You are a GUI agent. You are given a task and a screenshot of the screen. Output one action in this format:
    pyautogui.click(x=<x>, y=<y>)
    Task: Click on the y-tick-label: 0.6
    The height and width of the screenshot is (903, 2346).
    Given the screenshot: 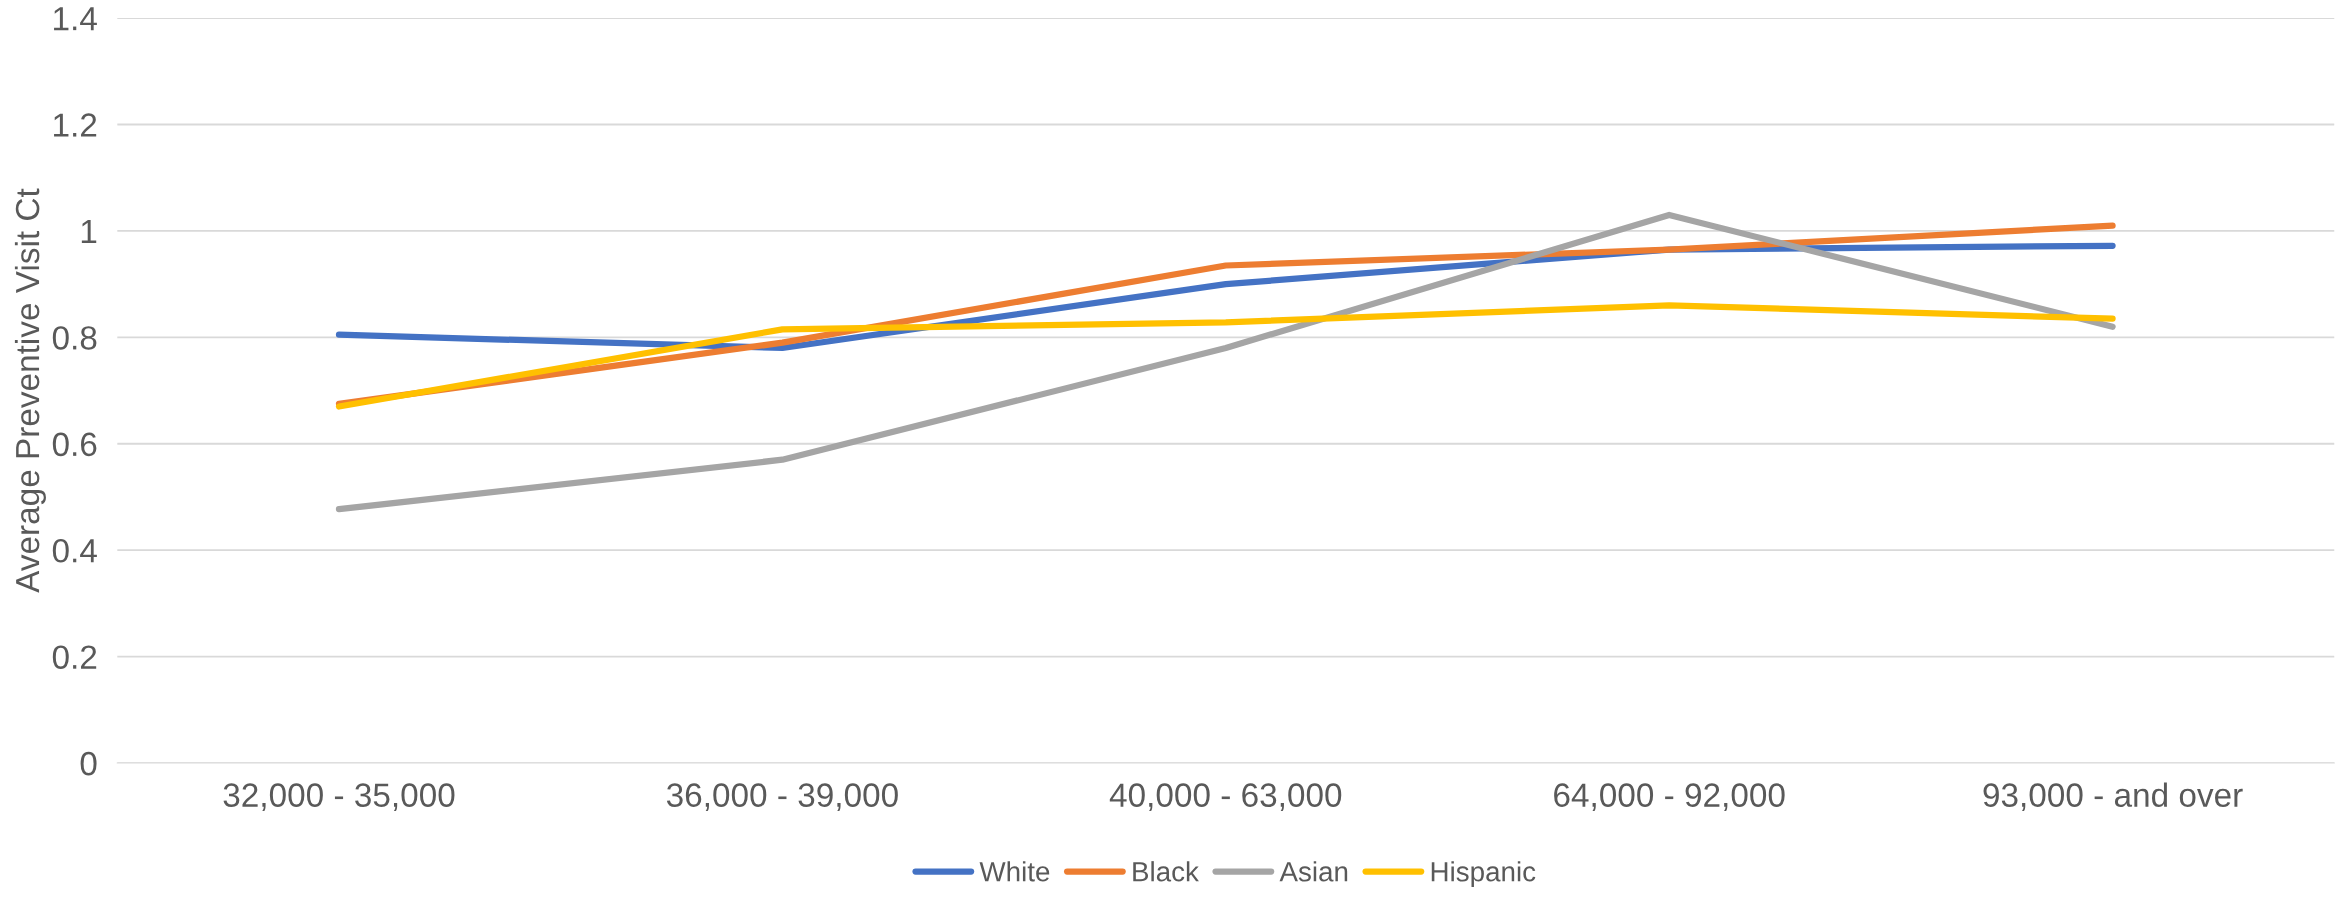 What is the action you would take?
    pyautogui.click(x=74, y=444)
    